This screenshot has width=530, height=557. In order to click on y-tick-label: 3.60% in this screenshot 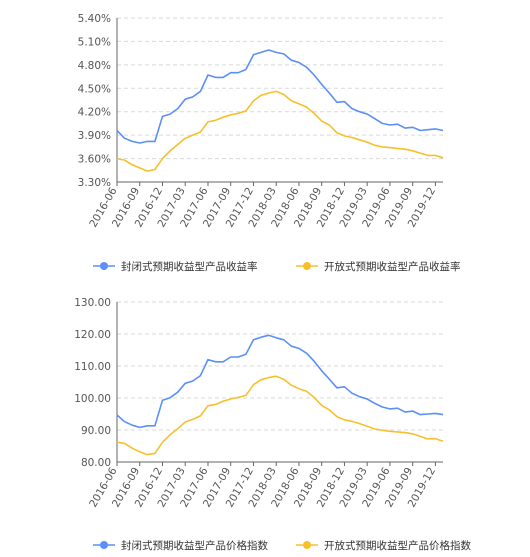, I will do `click(94, 160)`.